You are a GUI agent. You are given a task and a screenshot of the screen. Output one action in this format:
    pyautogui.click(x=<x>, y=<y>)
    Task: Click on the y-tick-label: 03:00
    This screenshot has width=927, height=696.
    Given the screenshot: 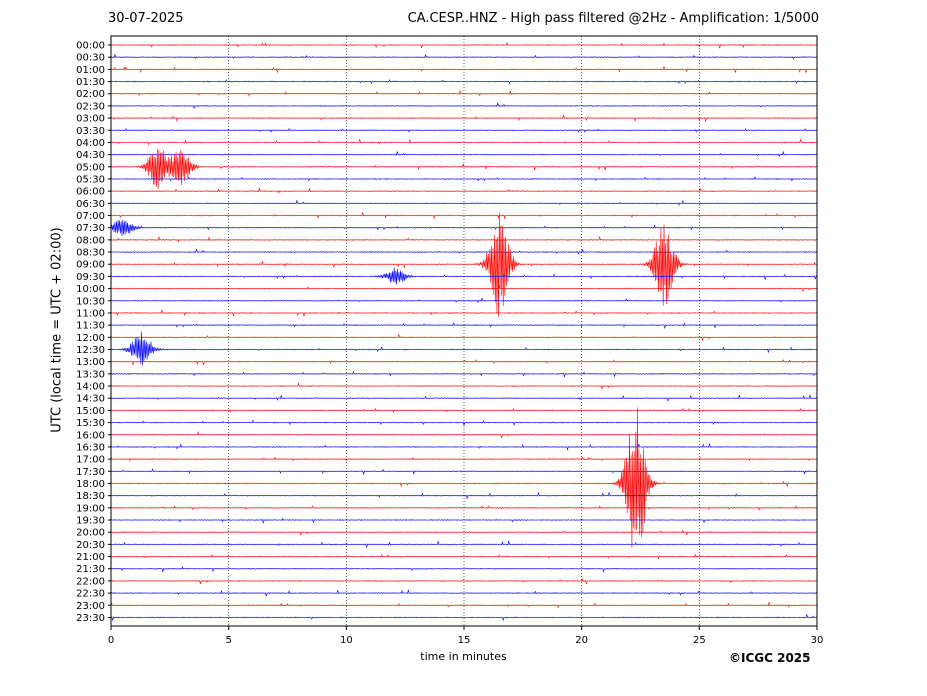 What is the action you would take?
    pyautogui.click(x=90, y=119)
    